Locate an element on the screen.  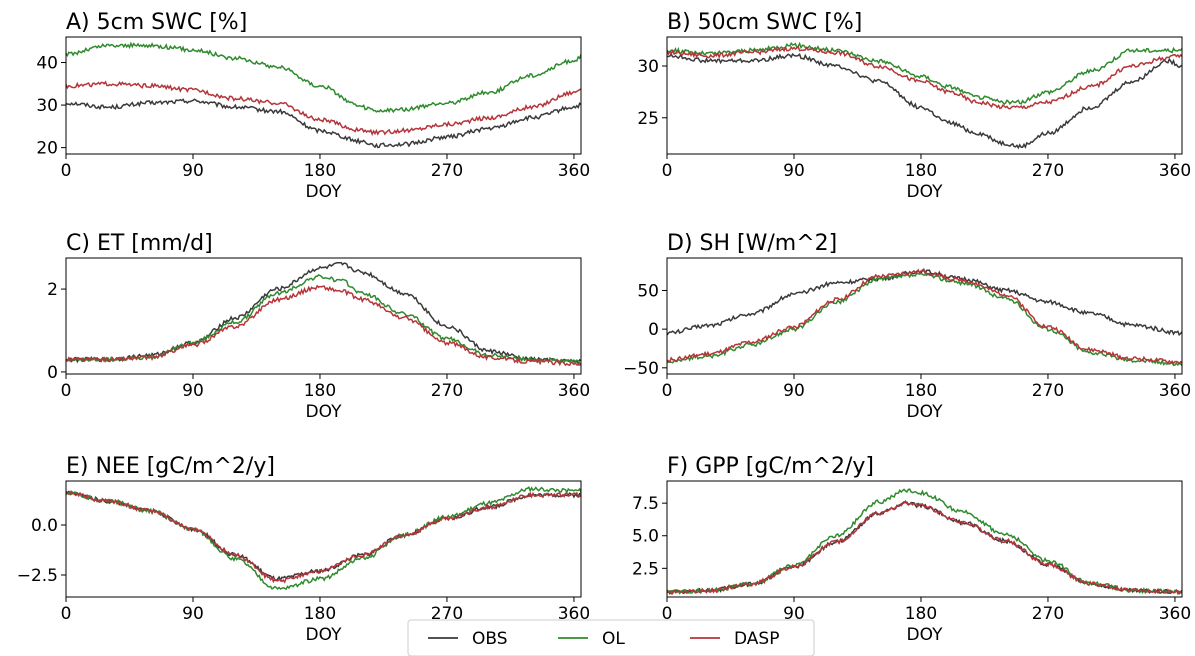
y-tick-label: 5.0 is located at coordinates (645, 537).